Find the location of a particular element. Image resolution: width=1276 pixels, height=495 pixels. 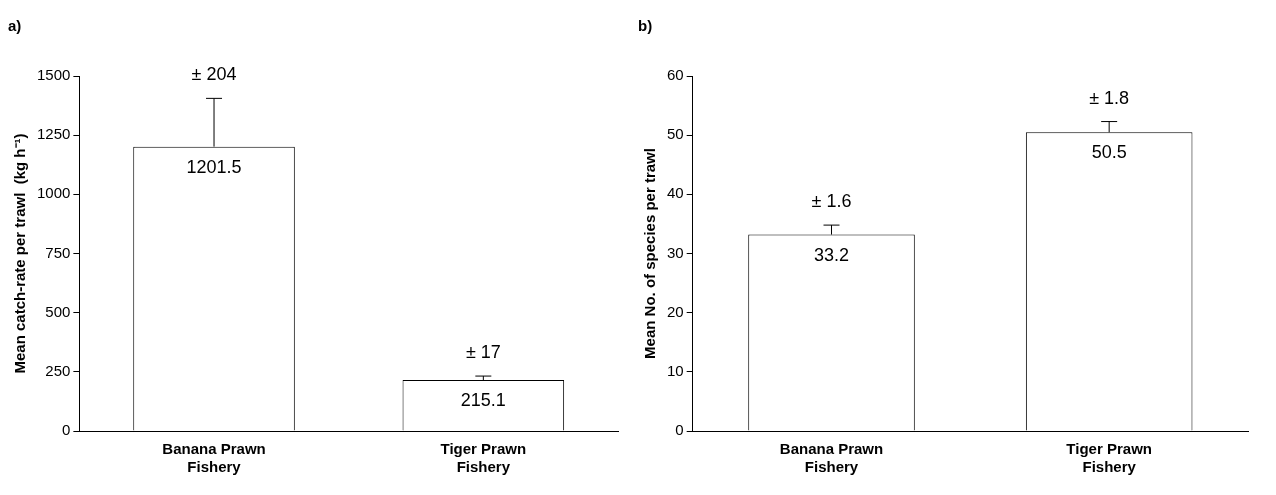

chart-title: b) is located at coordinates (645, 26).